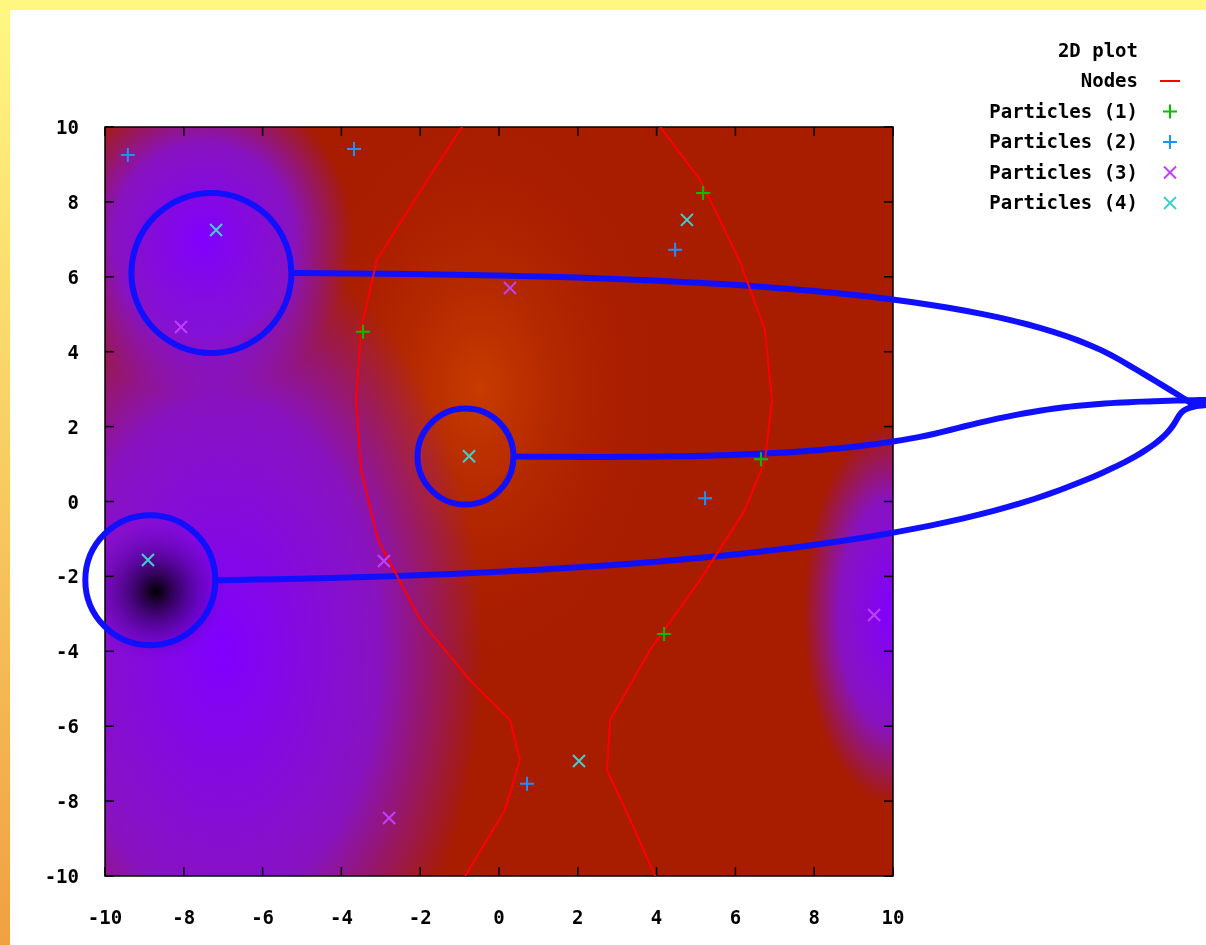 This screenshot has width=1206, height=945. Describe the element at coordinates (1063, 171) in the screenshot. I see `legend-label: Particles (3)` at that location.